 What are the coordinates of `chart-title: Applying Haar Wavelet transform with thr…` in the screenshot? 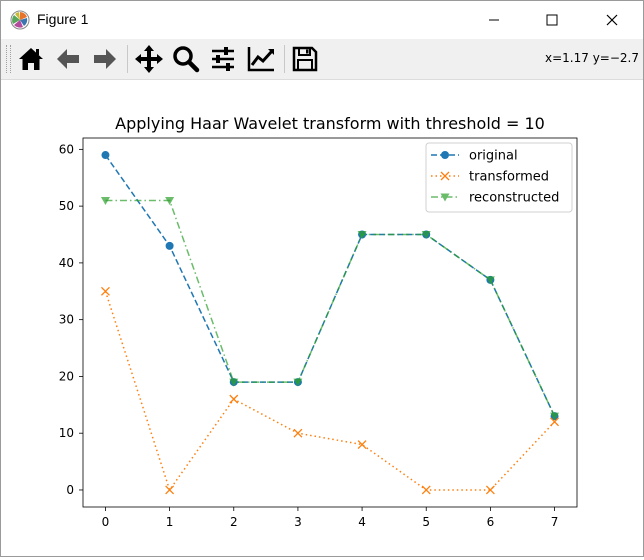 It's located at (330, 123).